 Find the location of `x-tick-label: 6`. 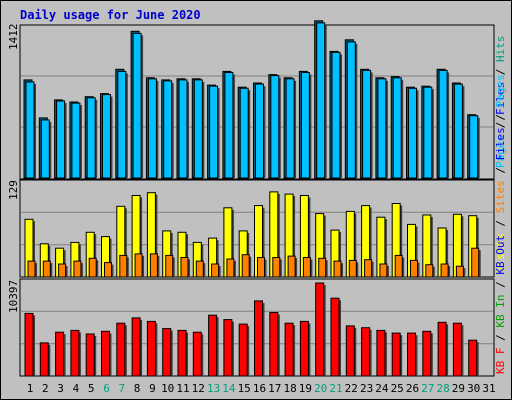

x-tick-label: 6 is located at coordinates (106, 388).